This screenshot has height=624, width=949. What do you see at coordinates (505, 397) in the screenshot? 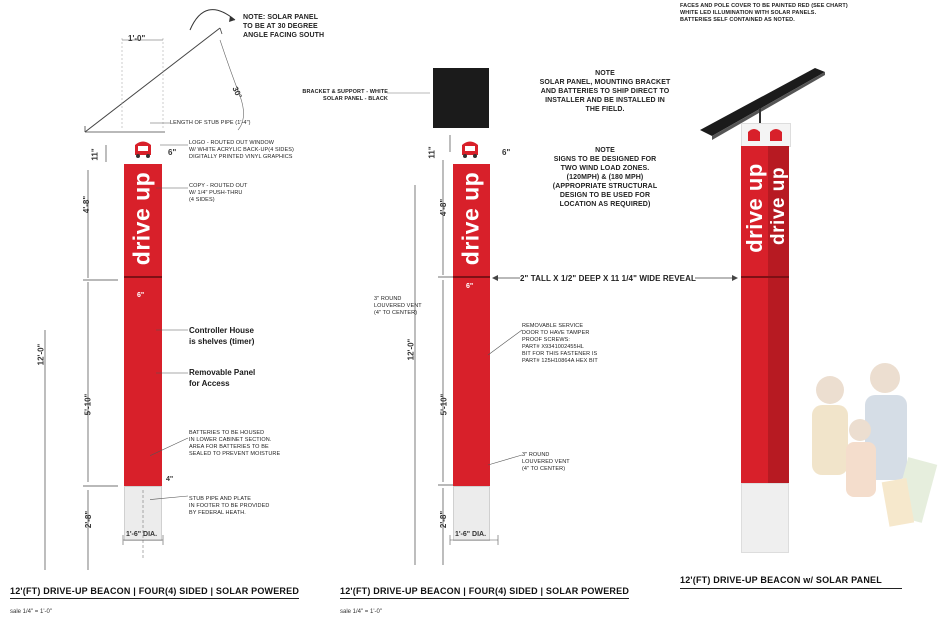
I see `middle-leader-lines` at bounding box center [505, 397].